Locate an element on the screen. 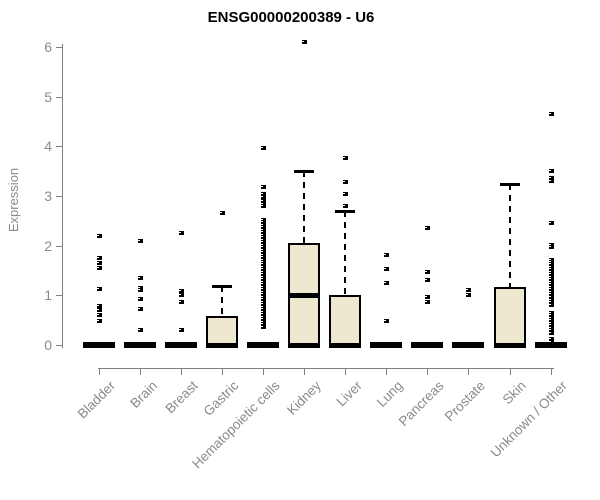  x-category-label: Skin is located at coordinates (514, 393).